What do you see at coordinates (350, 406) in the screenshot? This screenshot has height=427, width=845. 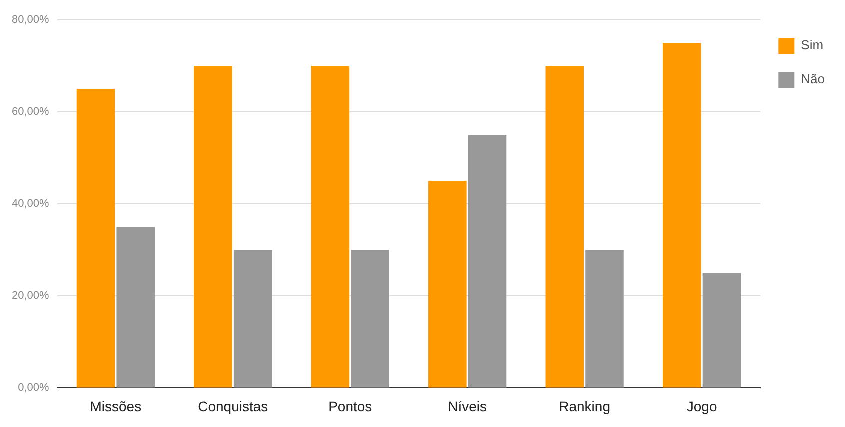 I see `x-tick-label: Pontos` at bounding box center [350, 406].